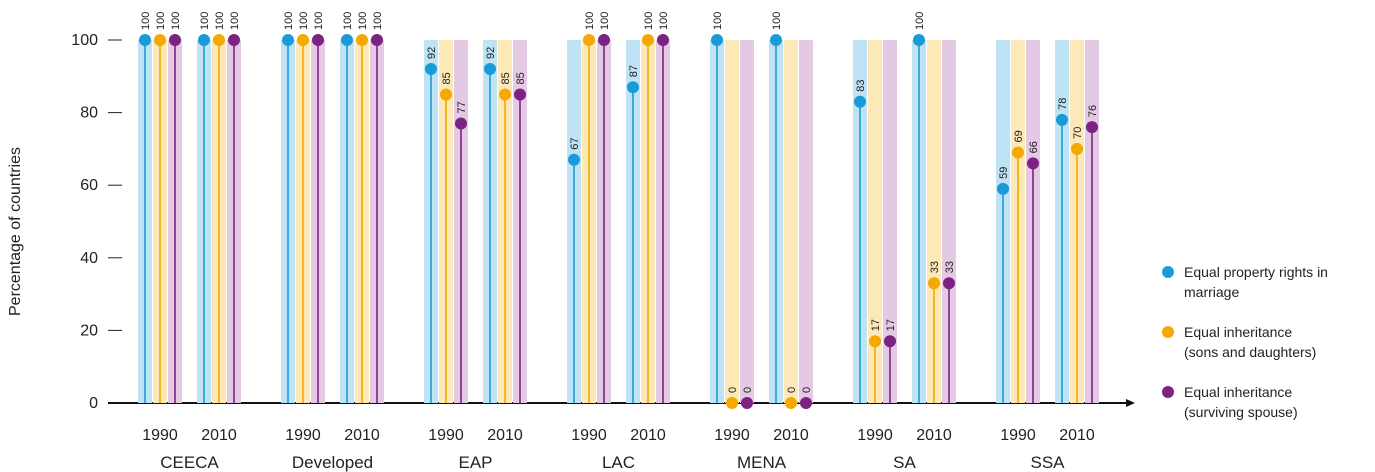  I want to click on legend-dot-inheritance-spouse, so click(1168, 392).